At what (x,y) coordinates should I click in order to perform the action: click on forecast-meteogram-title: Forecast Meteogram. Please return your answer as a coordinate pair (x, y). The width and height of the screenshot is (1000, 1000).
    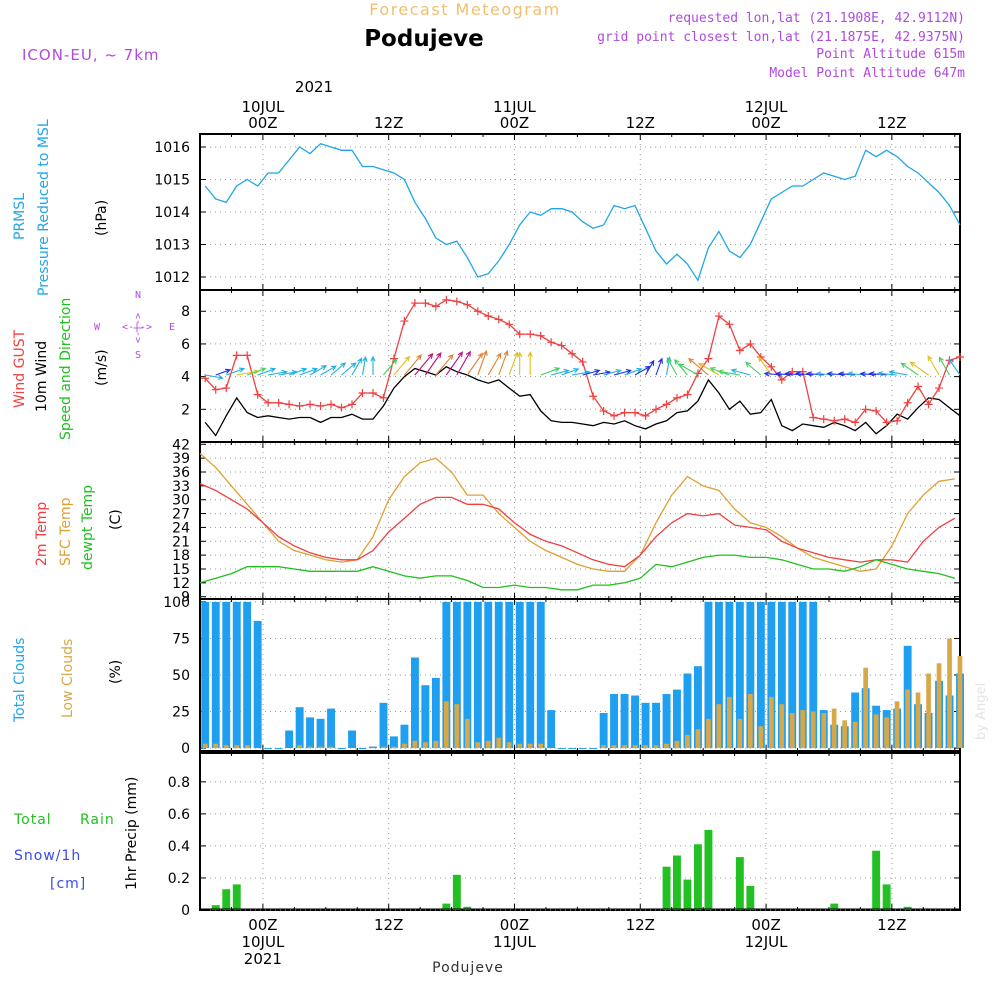
    Looking at the image, I should click on (464, 9).